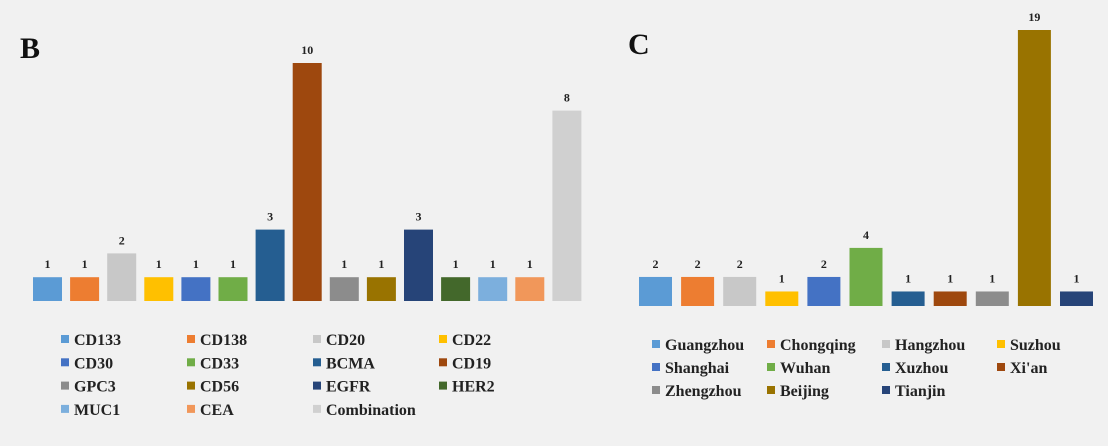 The image size is (1108, 446). Describe the element at coordinates (697, 368) in the screenshot. I see `panel-c-legend-label-shanghai: Shanghai` at that location.